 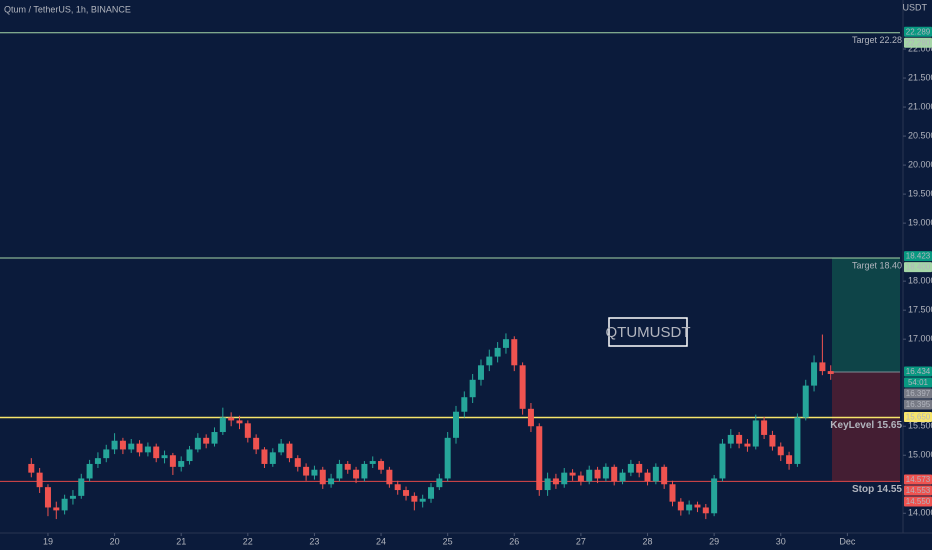 I want to click on y-tick-label: 21.500, so click(x=920, y=77).